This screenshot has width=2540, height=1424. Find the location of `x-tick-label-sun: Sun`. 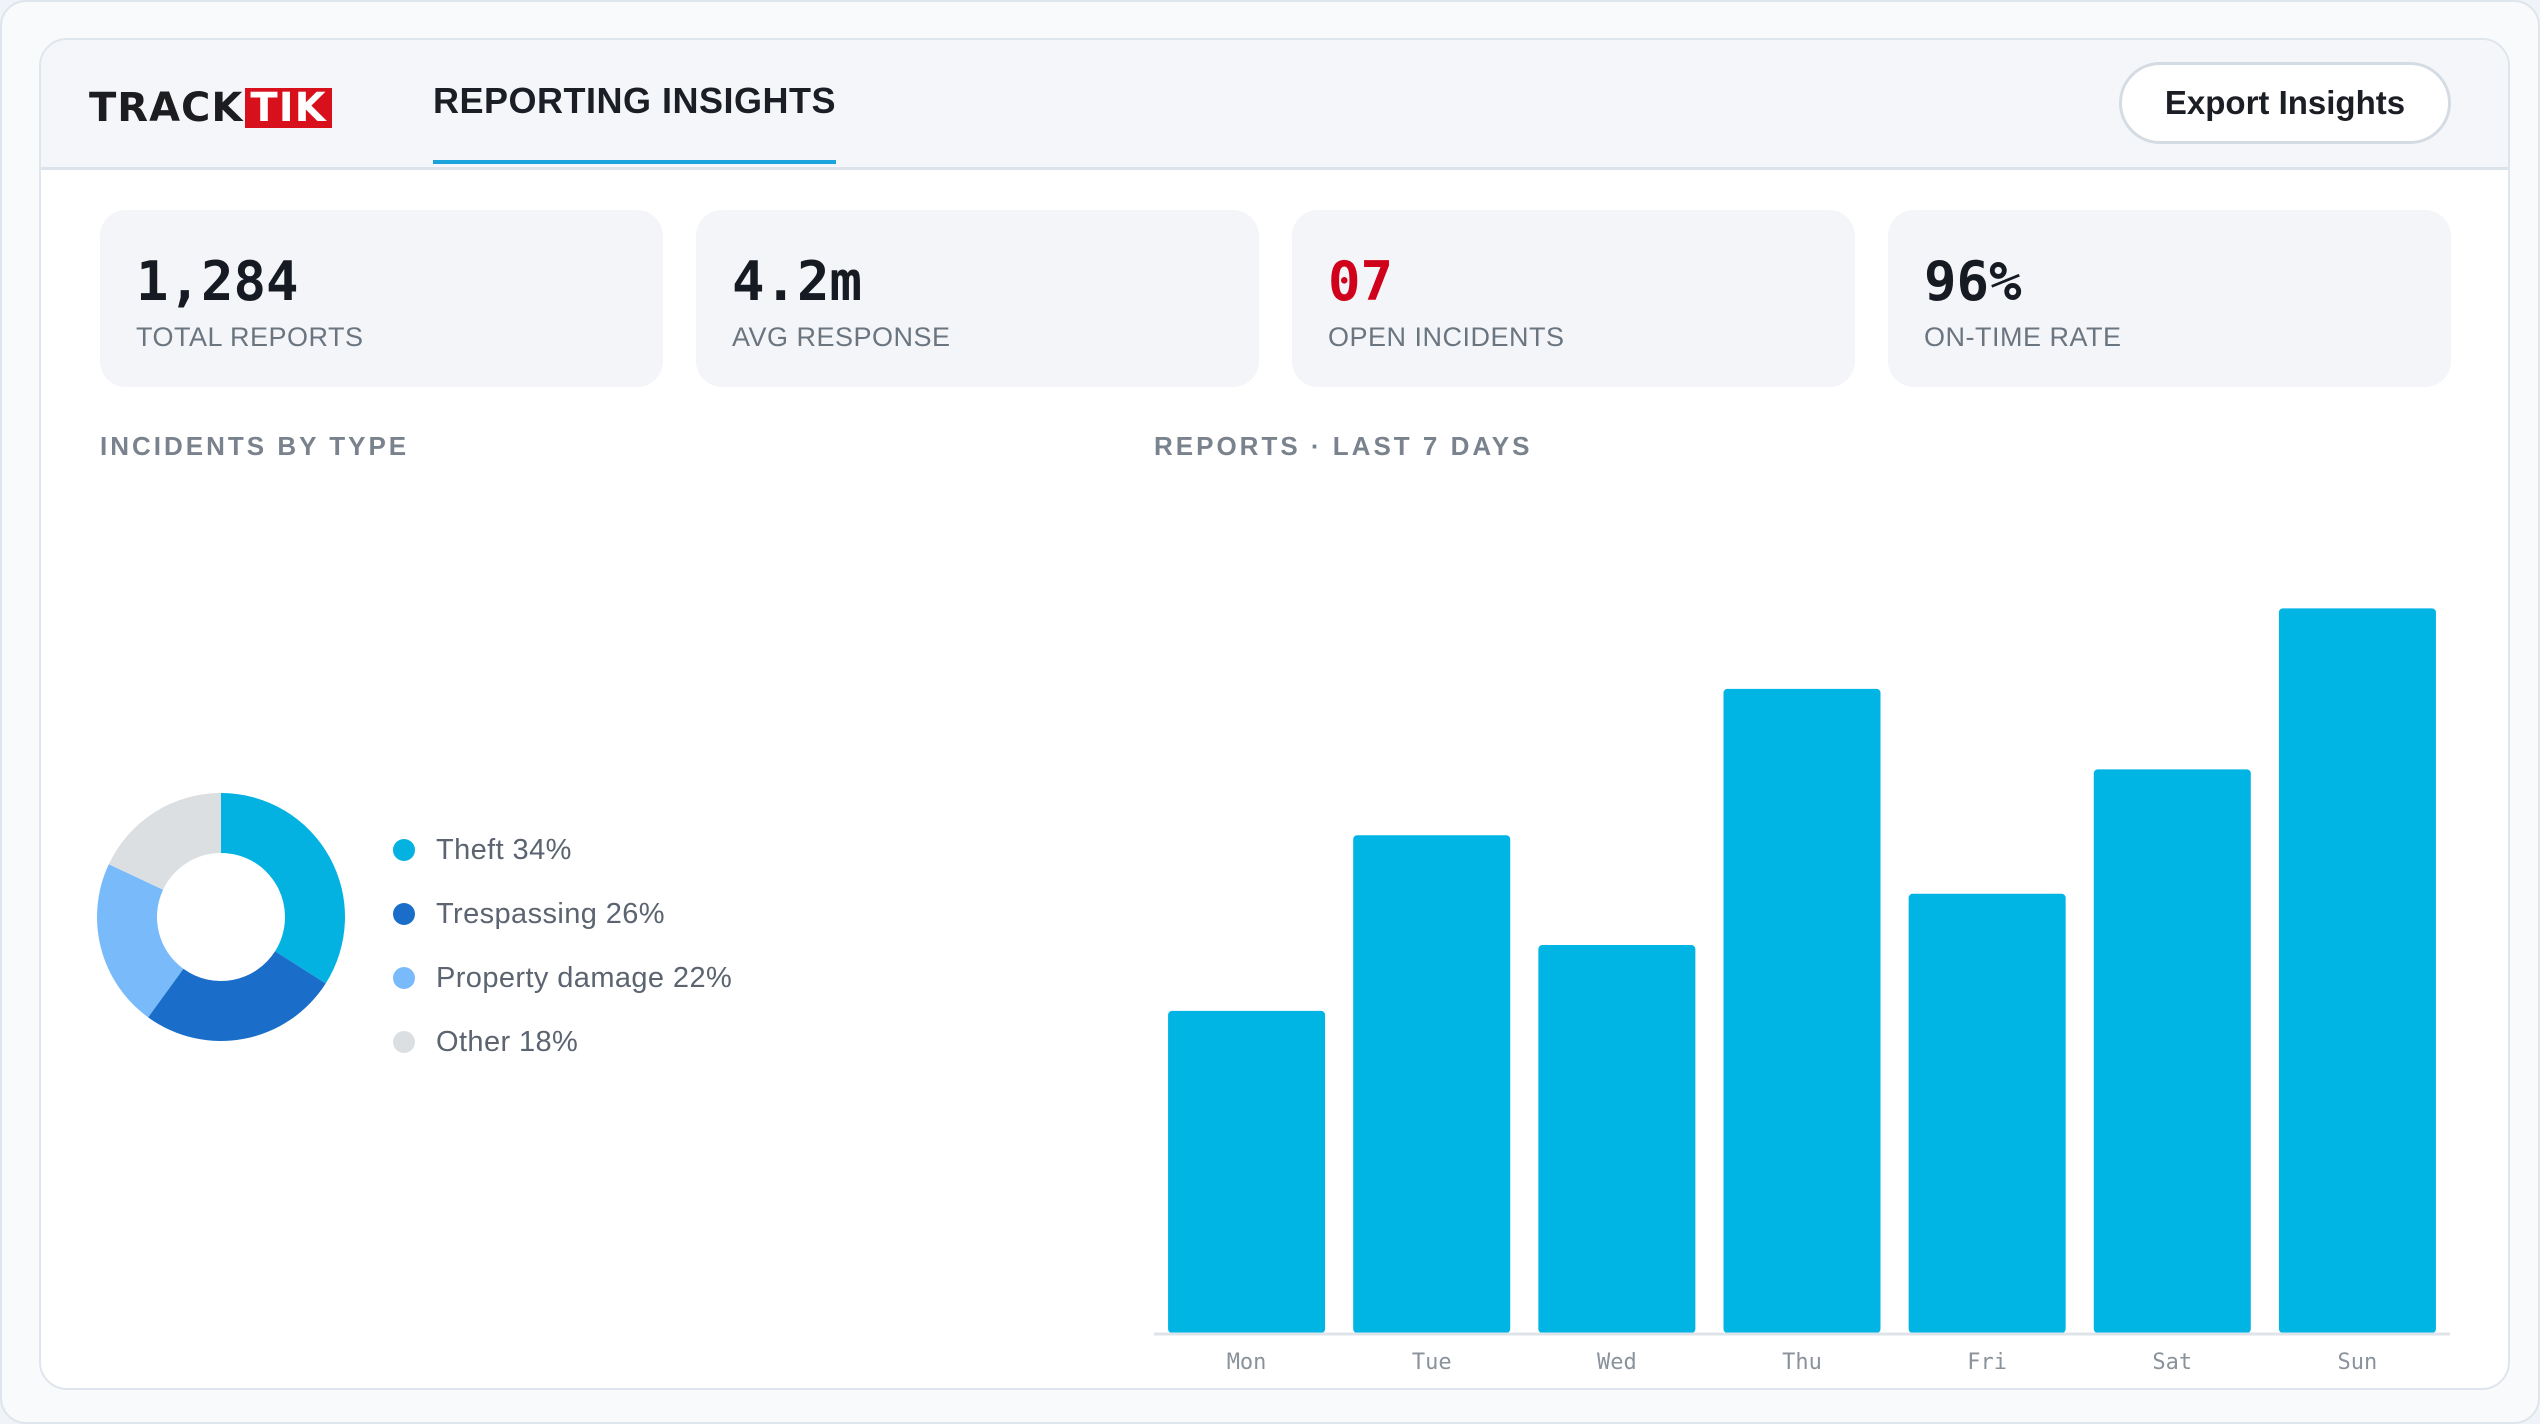

x-tick-label-sun: Sun is located at coordinates (2357, 1362).